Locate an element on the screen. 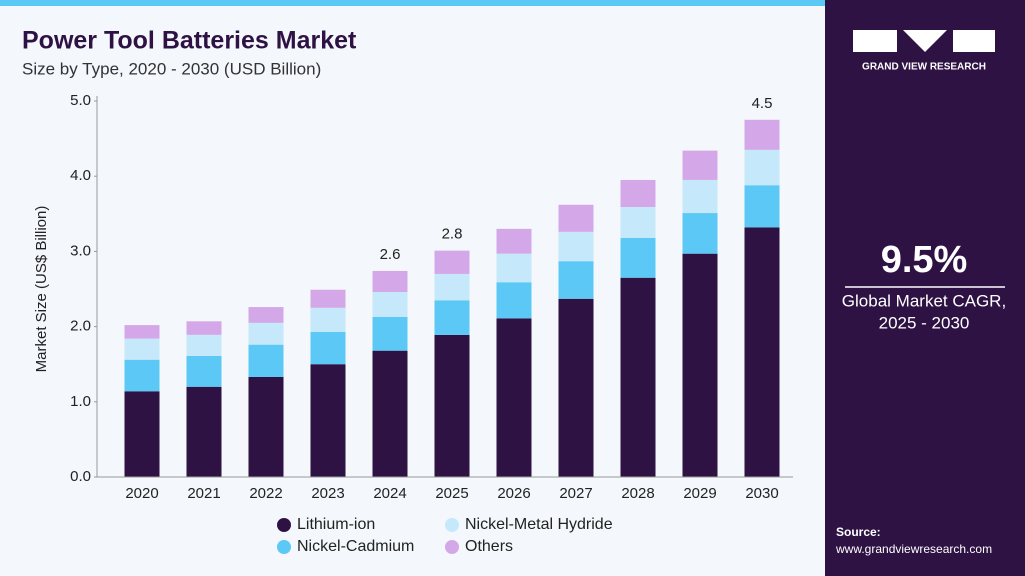  legend-label: Nickel-Metal Hydride is located at coordinates (539, 524).